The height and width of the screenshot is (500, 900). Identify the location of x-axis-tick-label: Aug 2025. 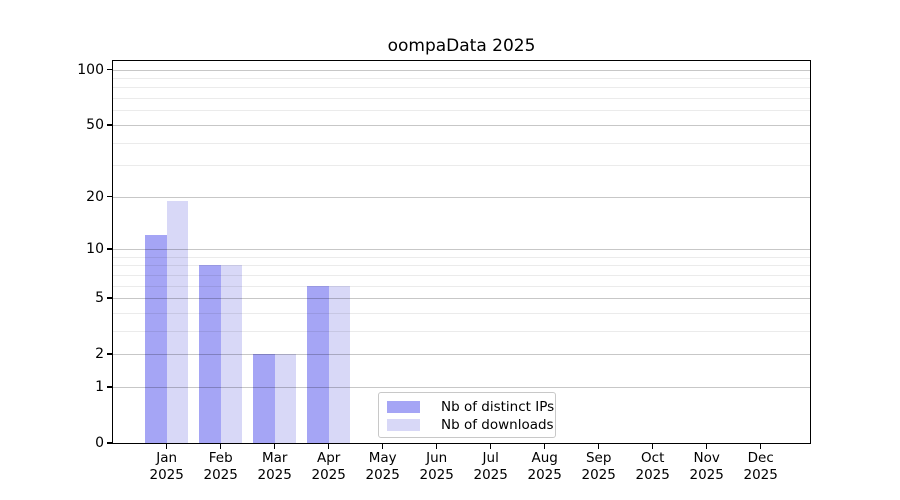
(545, 467).